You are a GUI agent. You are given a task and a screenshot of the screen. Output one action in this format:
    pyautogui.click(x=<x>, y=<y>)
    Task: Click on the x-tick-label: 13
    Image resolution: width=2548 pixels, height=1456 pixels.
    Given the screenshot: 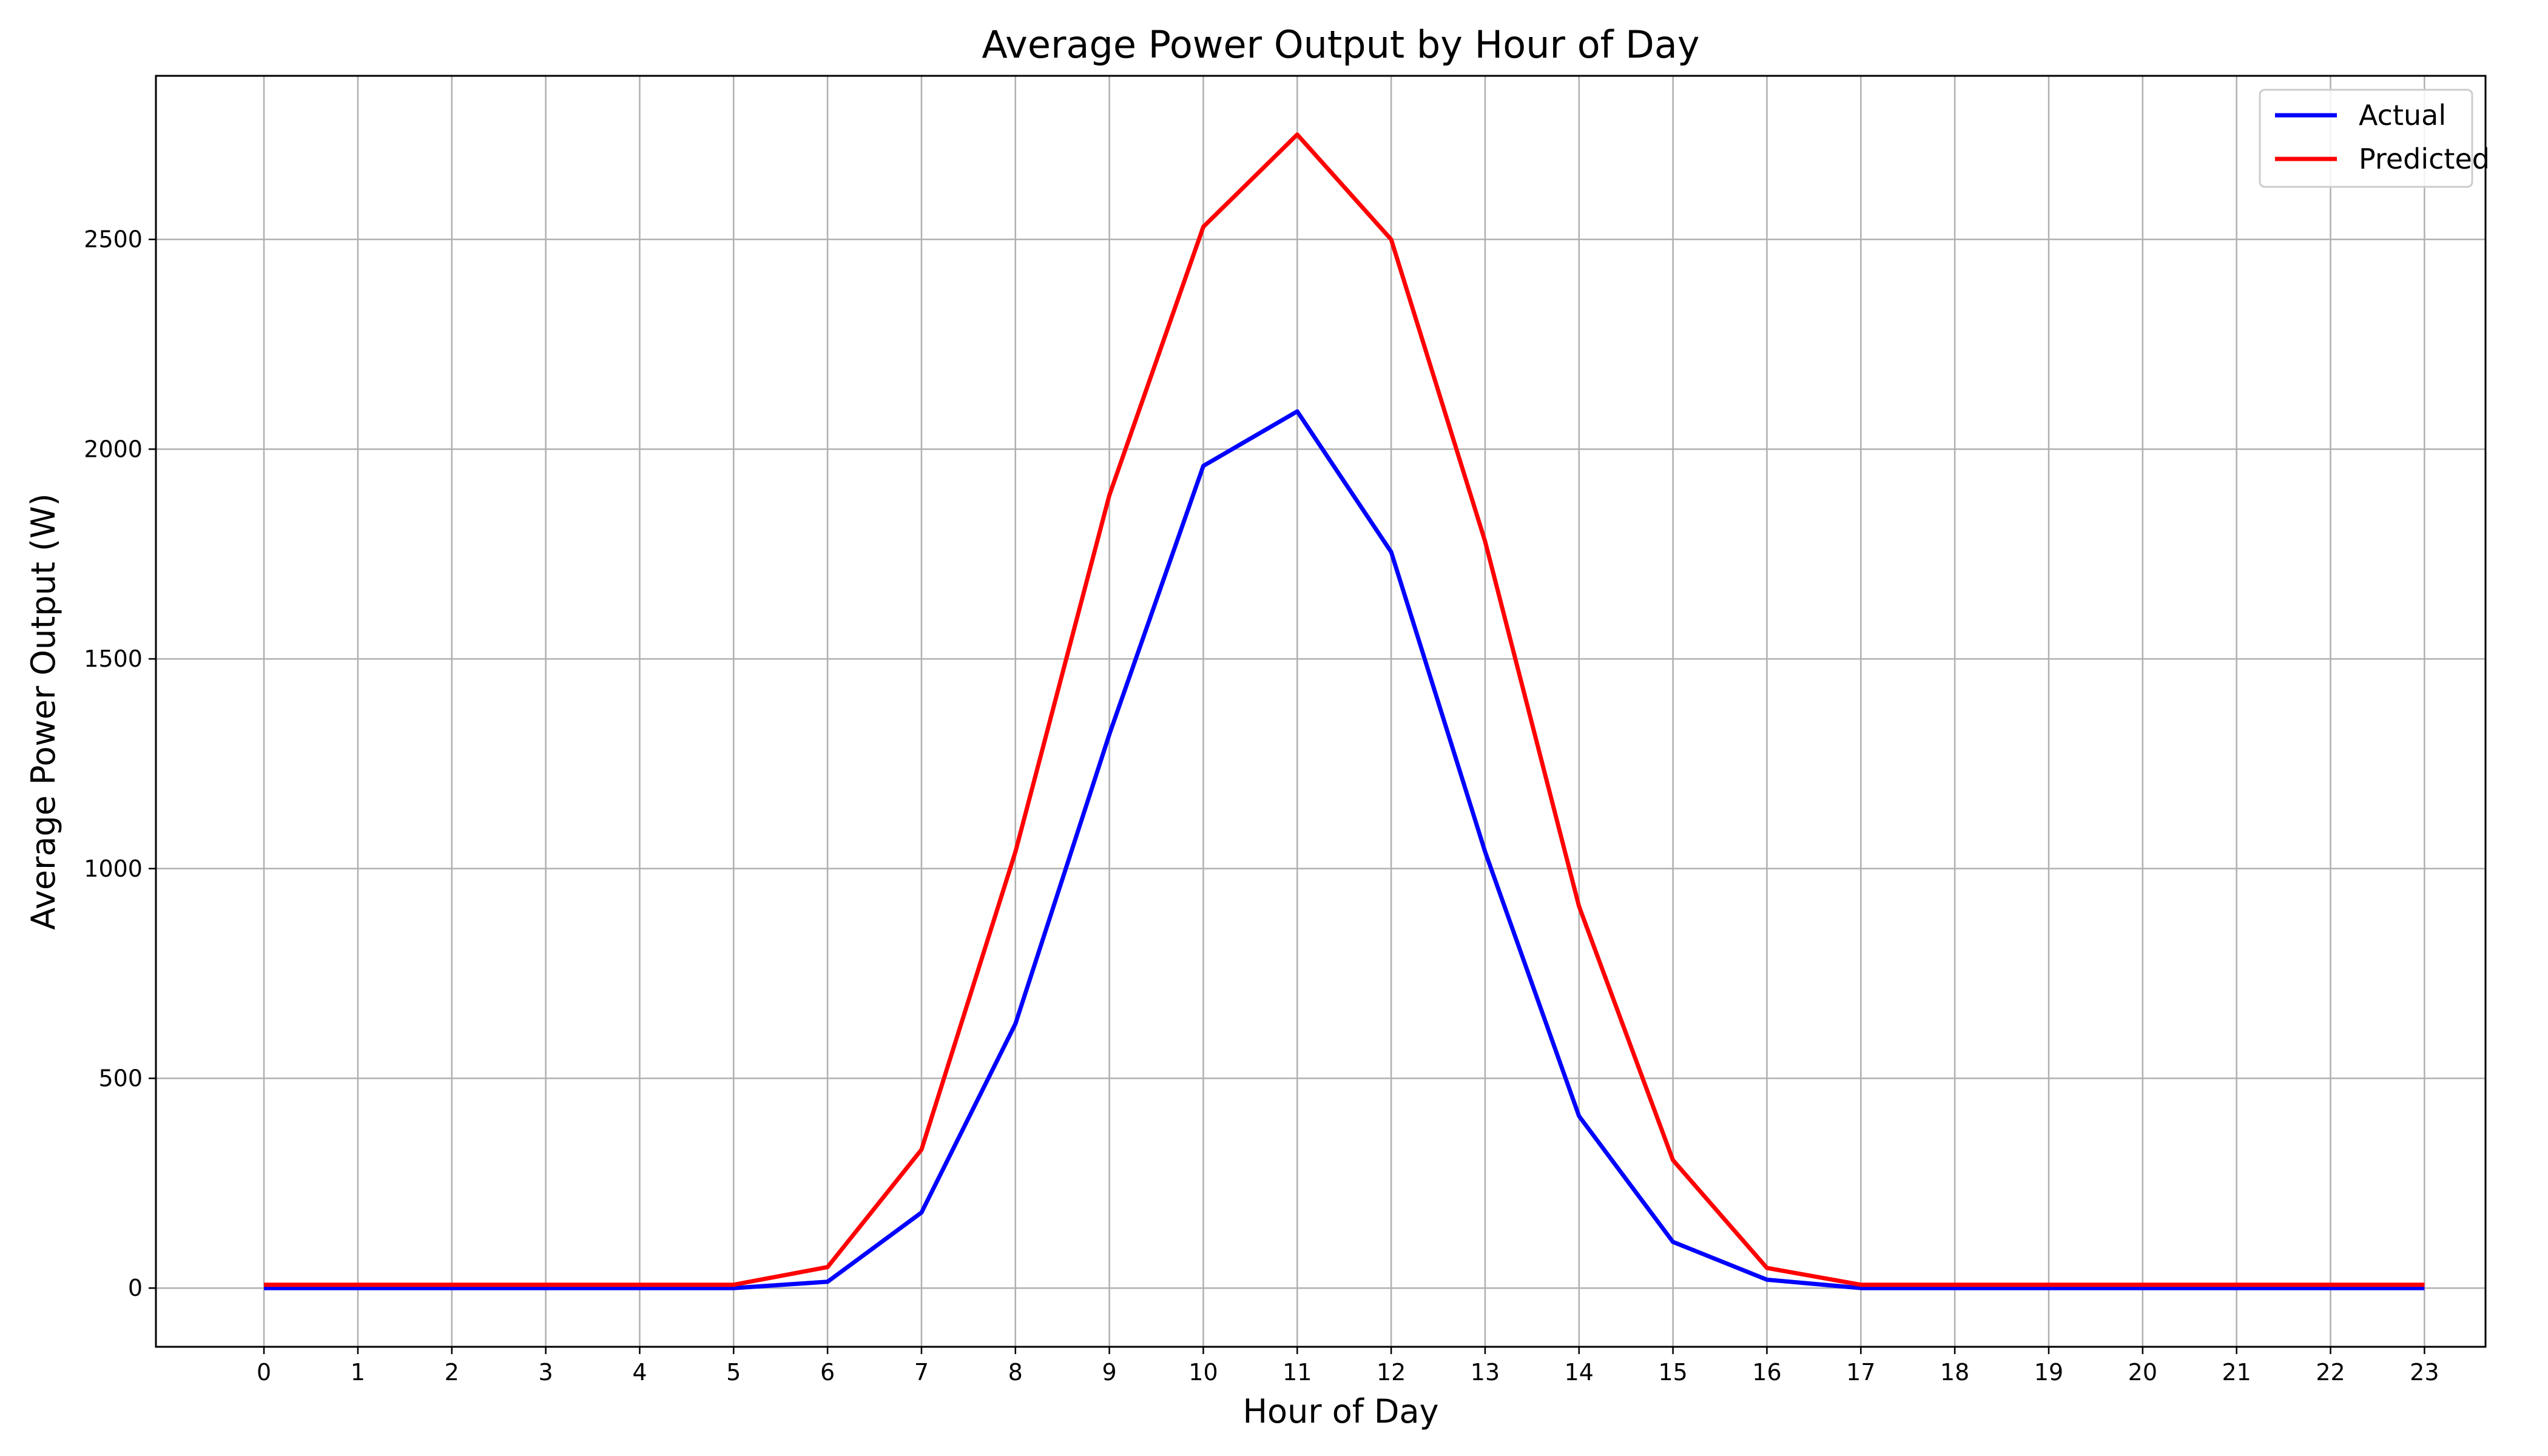 What is the action you would take?
    pyautogui.click(x=1485, y=1372)
    